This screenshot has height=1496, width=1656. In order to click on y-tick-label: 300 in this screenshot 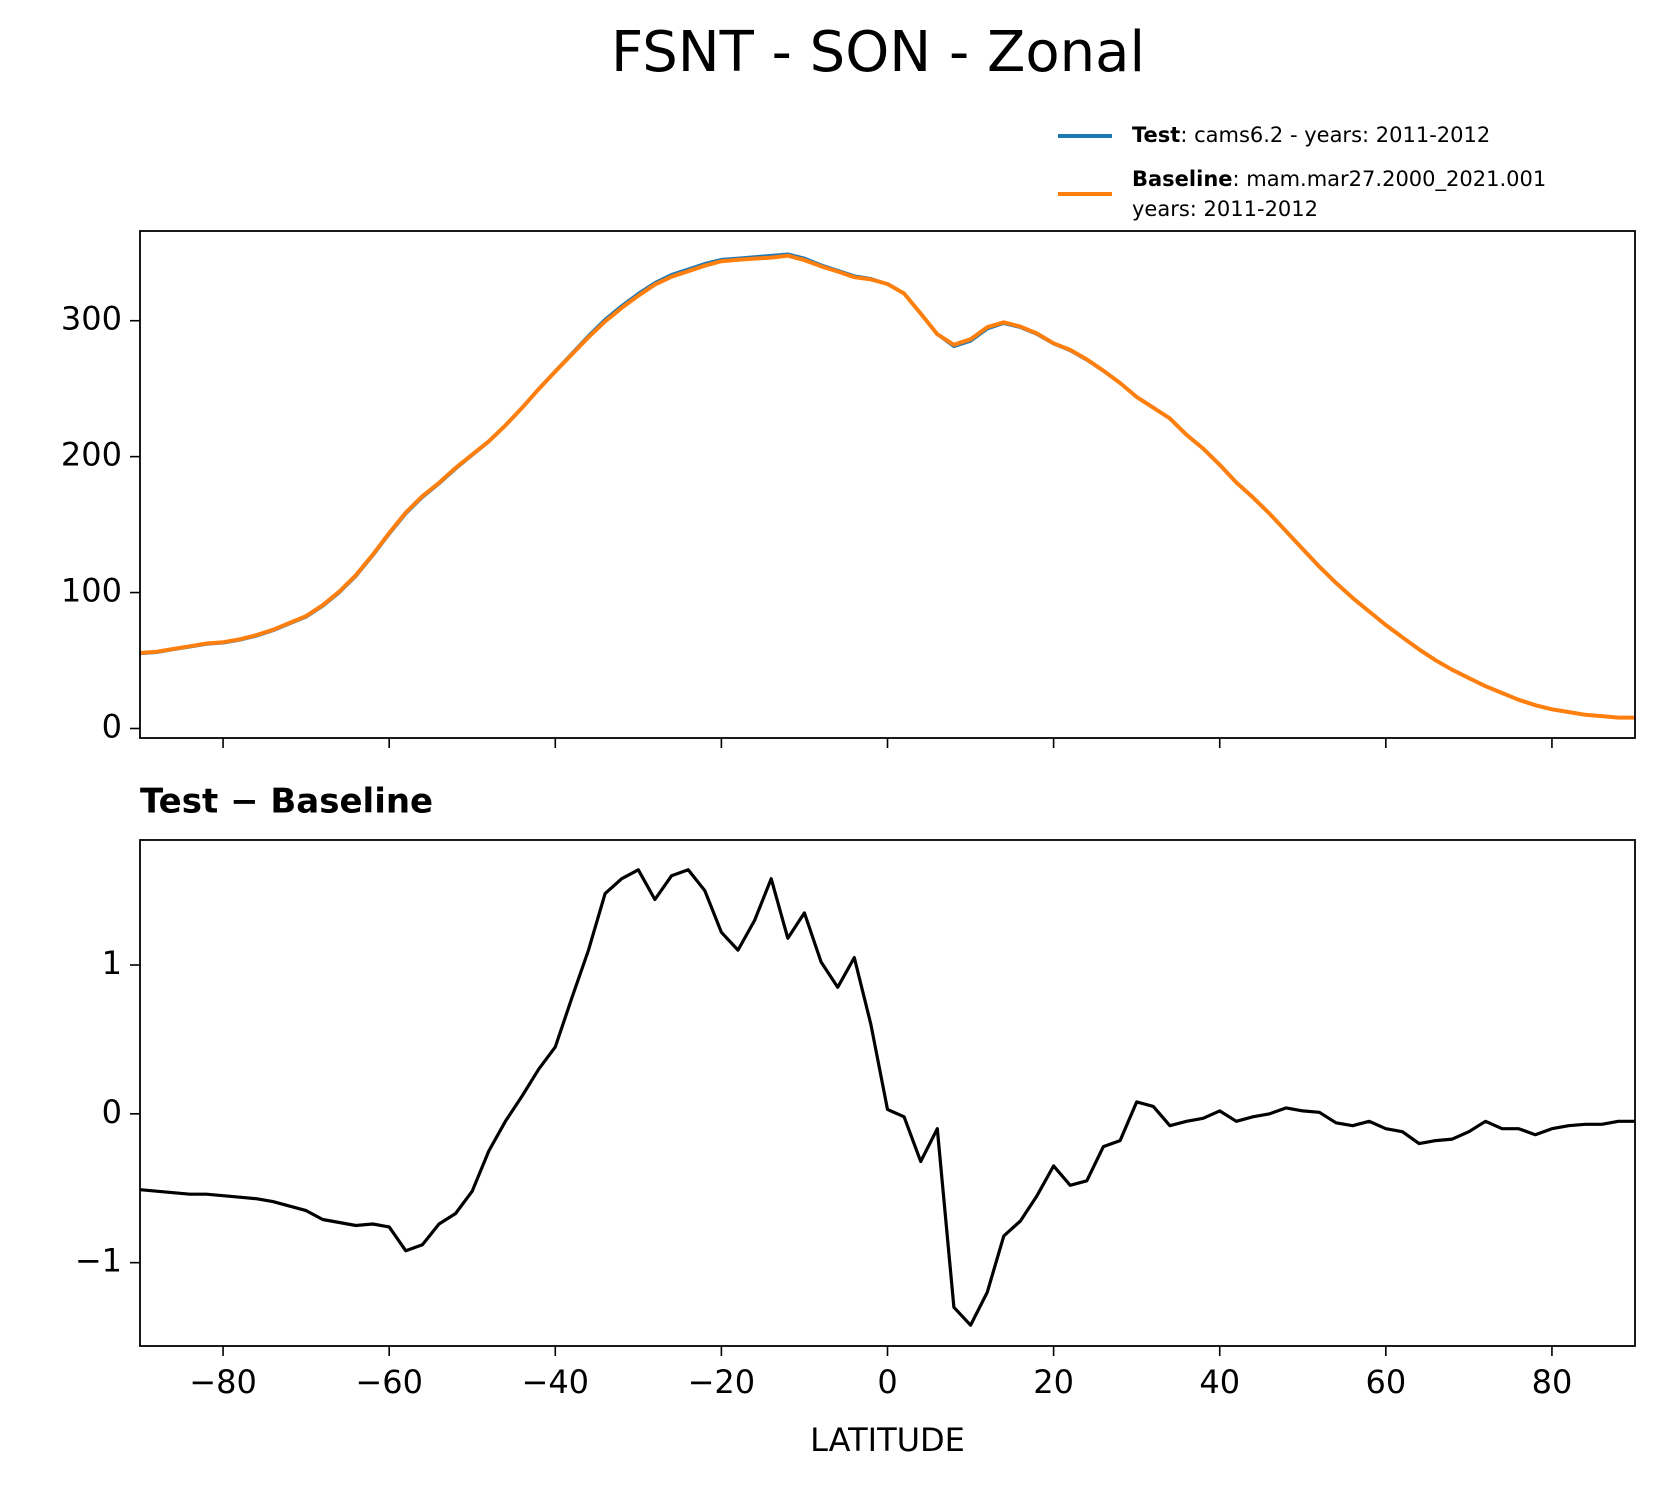, I will do `click(91, 319)`.